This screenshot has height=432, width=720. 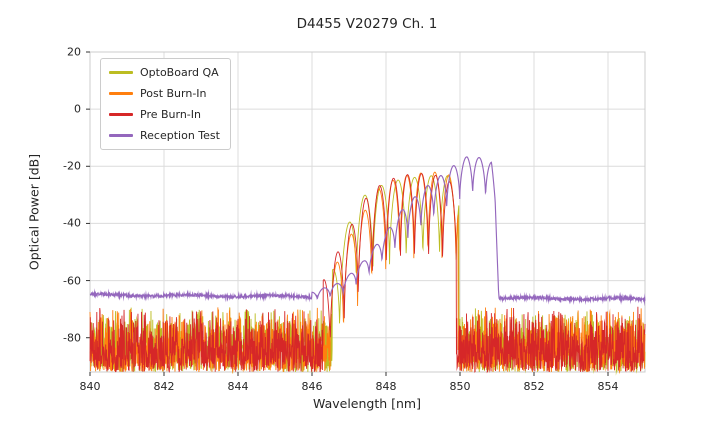 I want to click on y-tick-label: -80, so click(x=72, y=338).